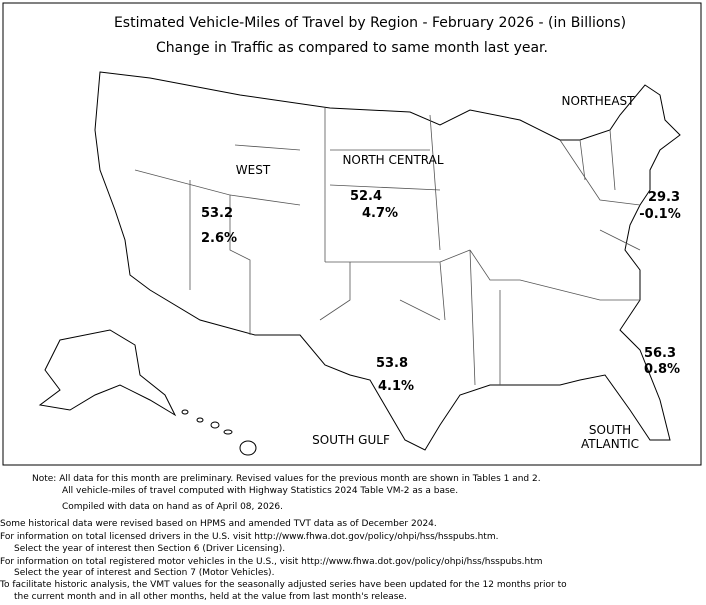  What do you see at coordinates (664, 197) in the screenshot?
I see `region-vmt: 29.3` at bounding box center [664, 197].